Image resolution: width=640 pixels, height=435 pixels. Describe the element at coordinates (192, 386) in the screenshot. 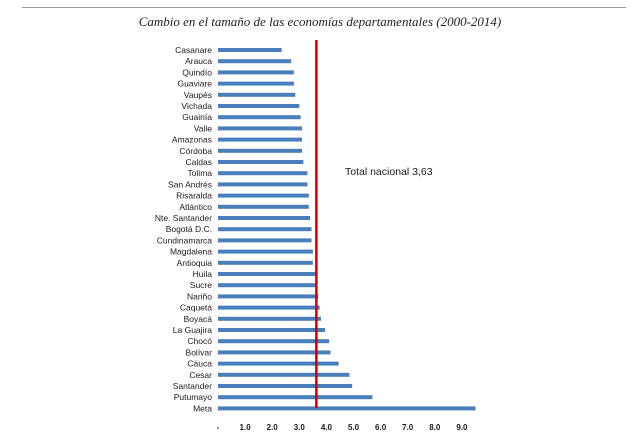

I see `category-label: Santander` at that location.